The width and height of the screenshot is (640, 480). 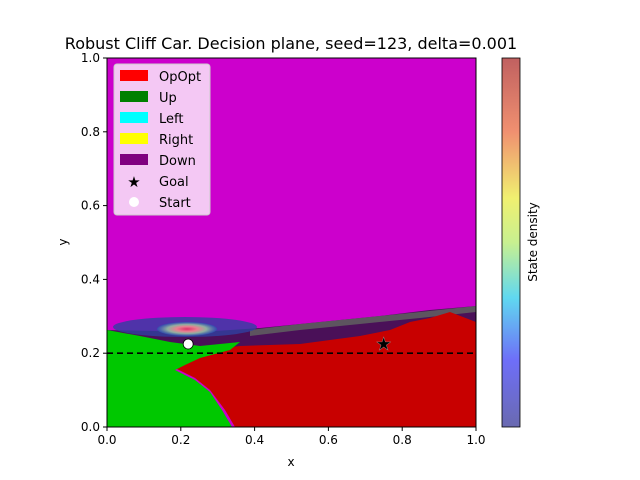 What do you see at coordinates (90, 132) in the screenshot?
I see `y-tick-label: 0.8` at bounding box center [90, 132].